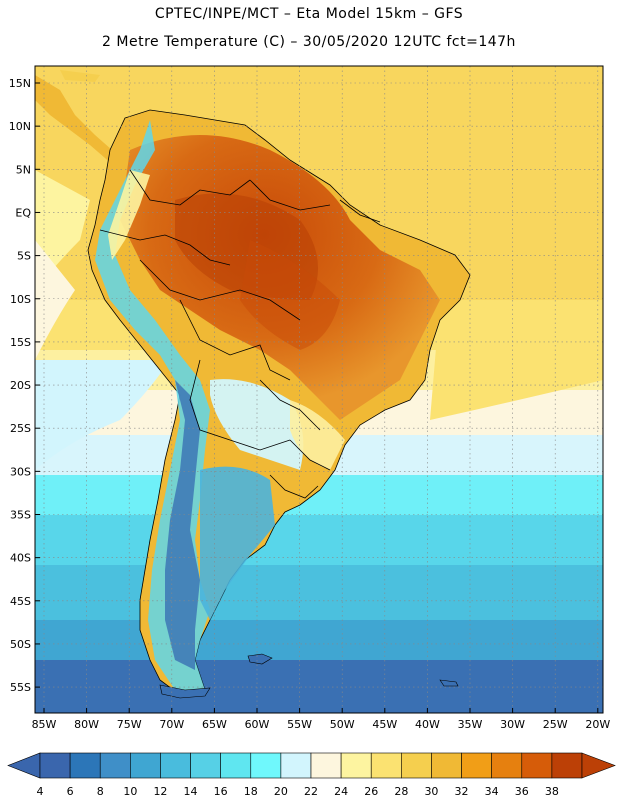  I want to click on lat-label: 45S, so click(20, 601).